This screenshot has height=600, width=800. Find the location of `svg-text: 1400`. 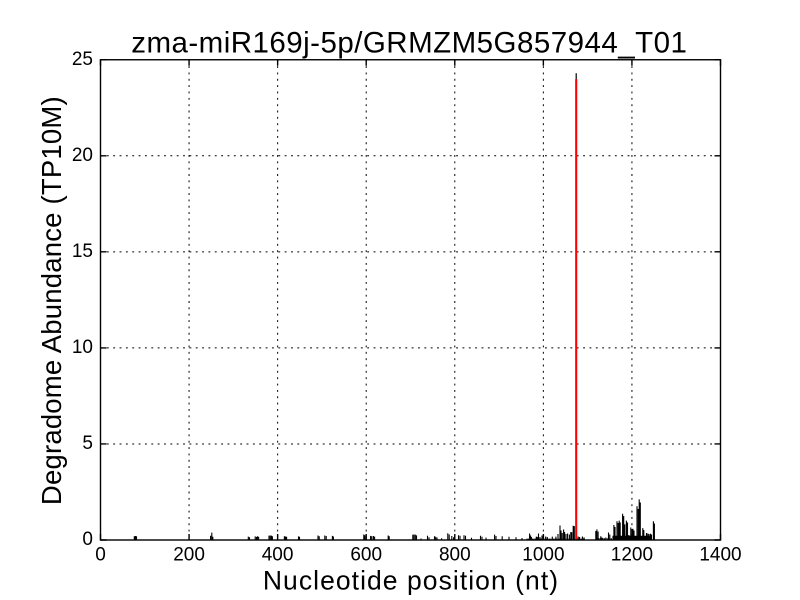

svg-text: 1400 is located at coordinates (720, 554).